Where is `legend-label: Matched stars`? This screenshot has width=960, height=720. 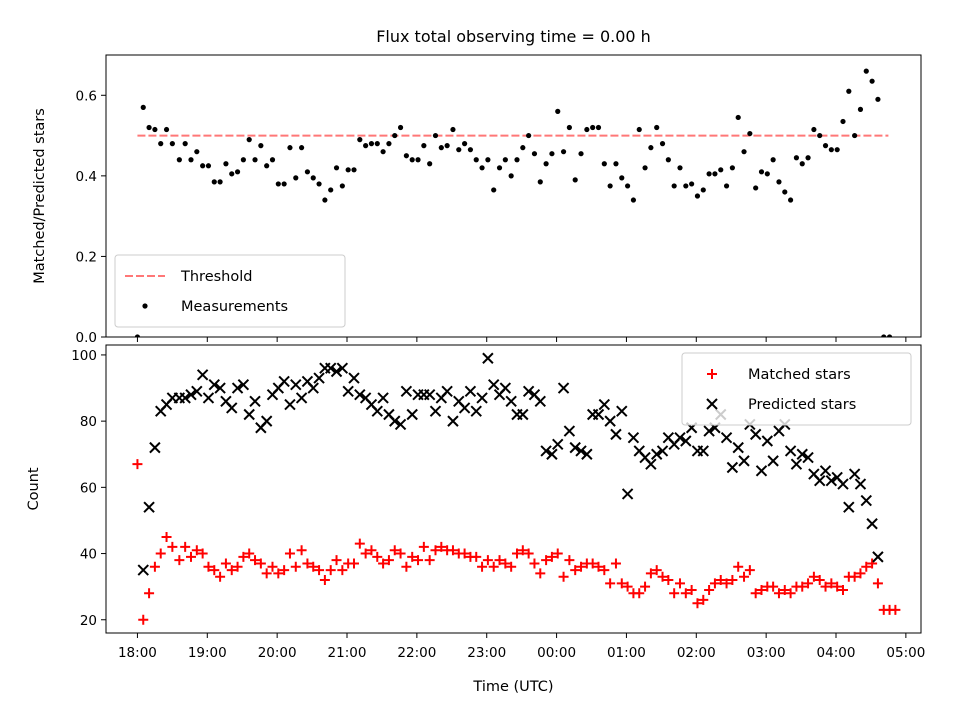
legend-label: Matched stars is located at coordinates (799, 375).